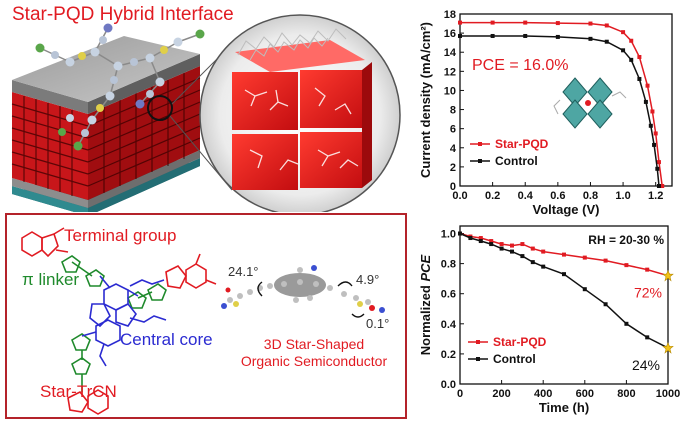 The image size is (685, 425). I want to click on x-tick-label: 1000, so click(668, 394).